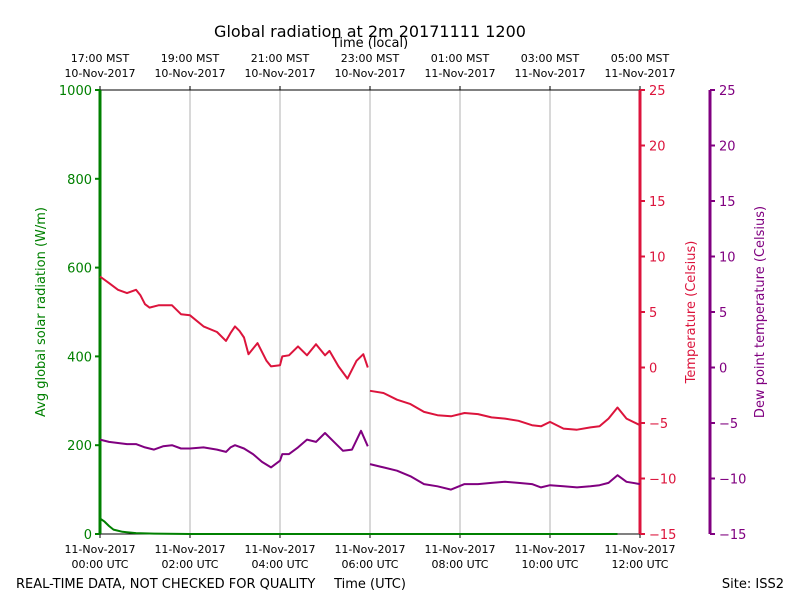  I want to click on temperature-tick-label: 15, so click(657, 202).